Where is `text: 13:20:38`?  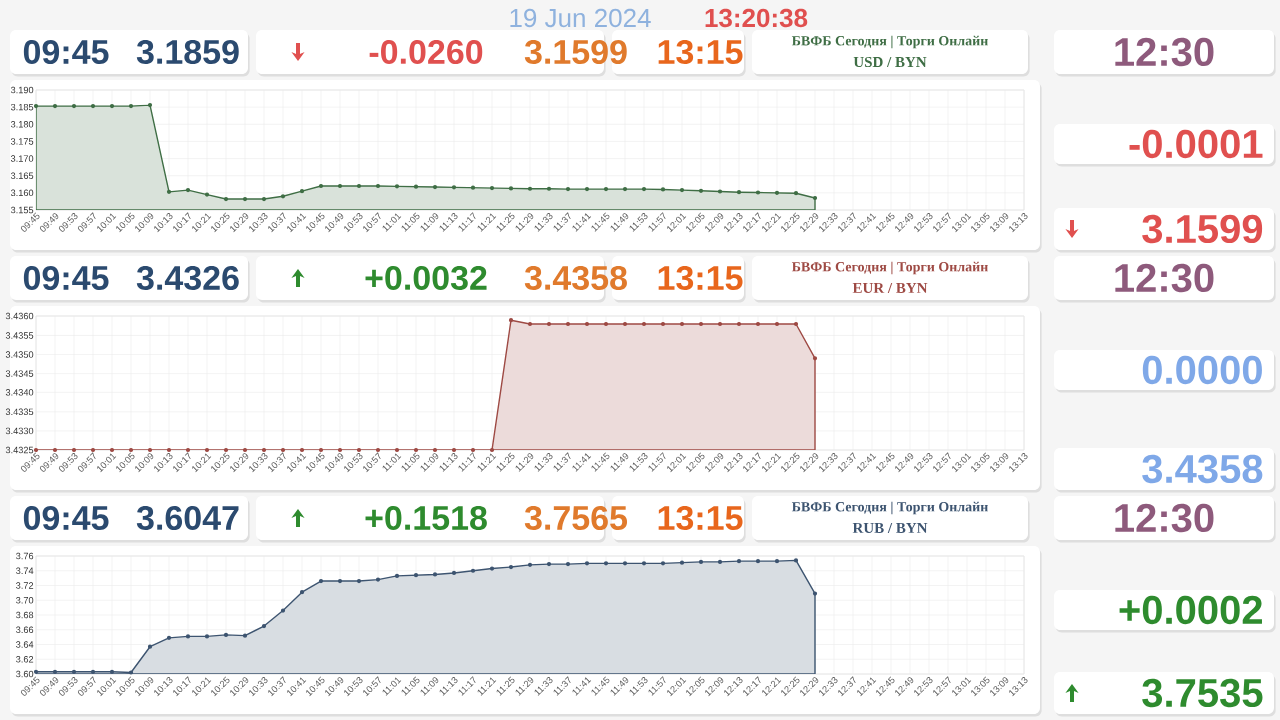 text: 13:20:38 is located at coordinates (756, 18).